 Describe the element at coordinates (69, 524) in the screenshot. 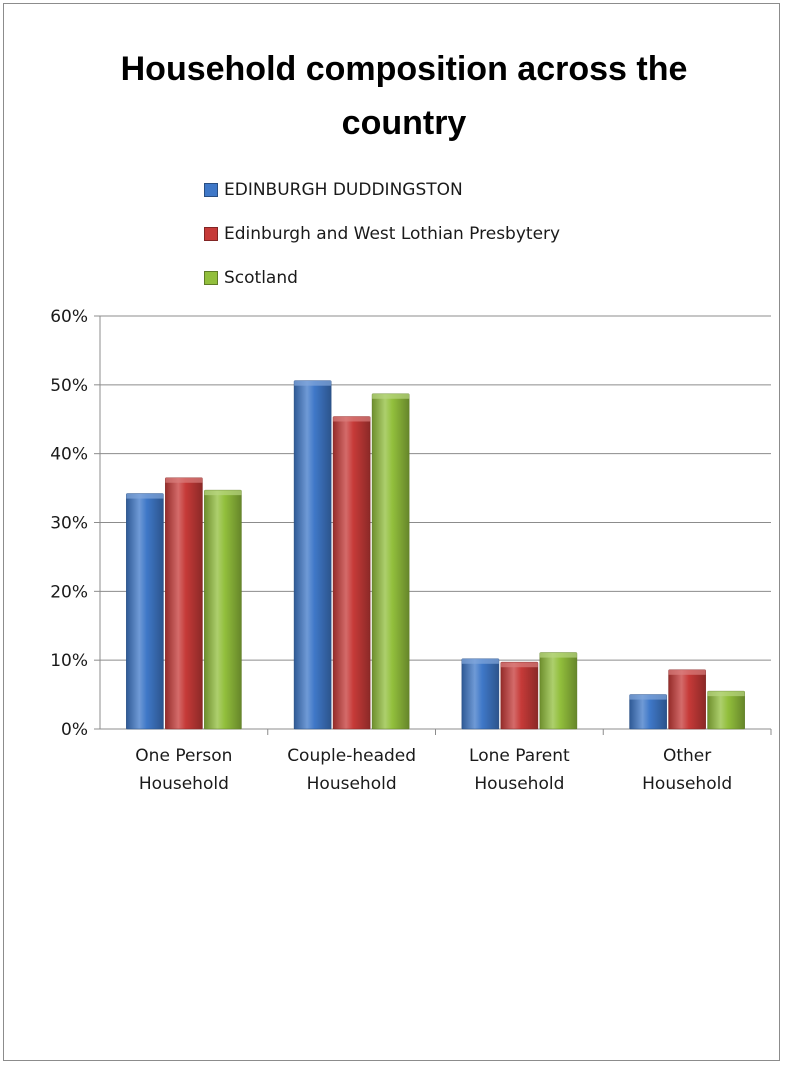

I see `y-tick-label: 30%` at that location.